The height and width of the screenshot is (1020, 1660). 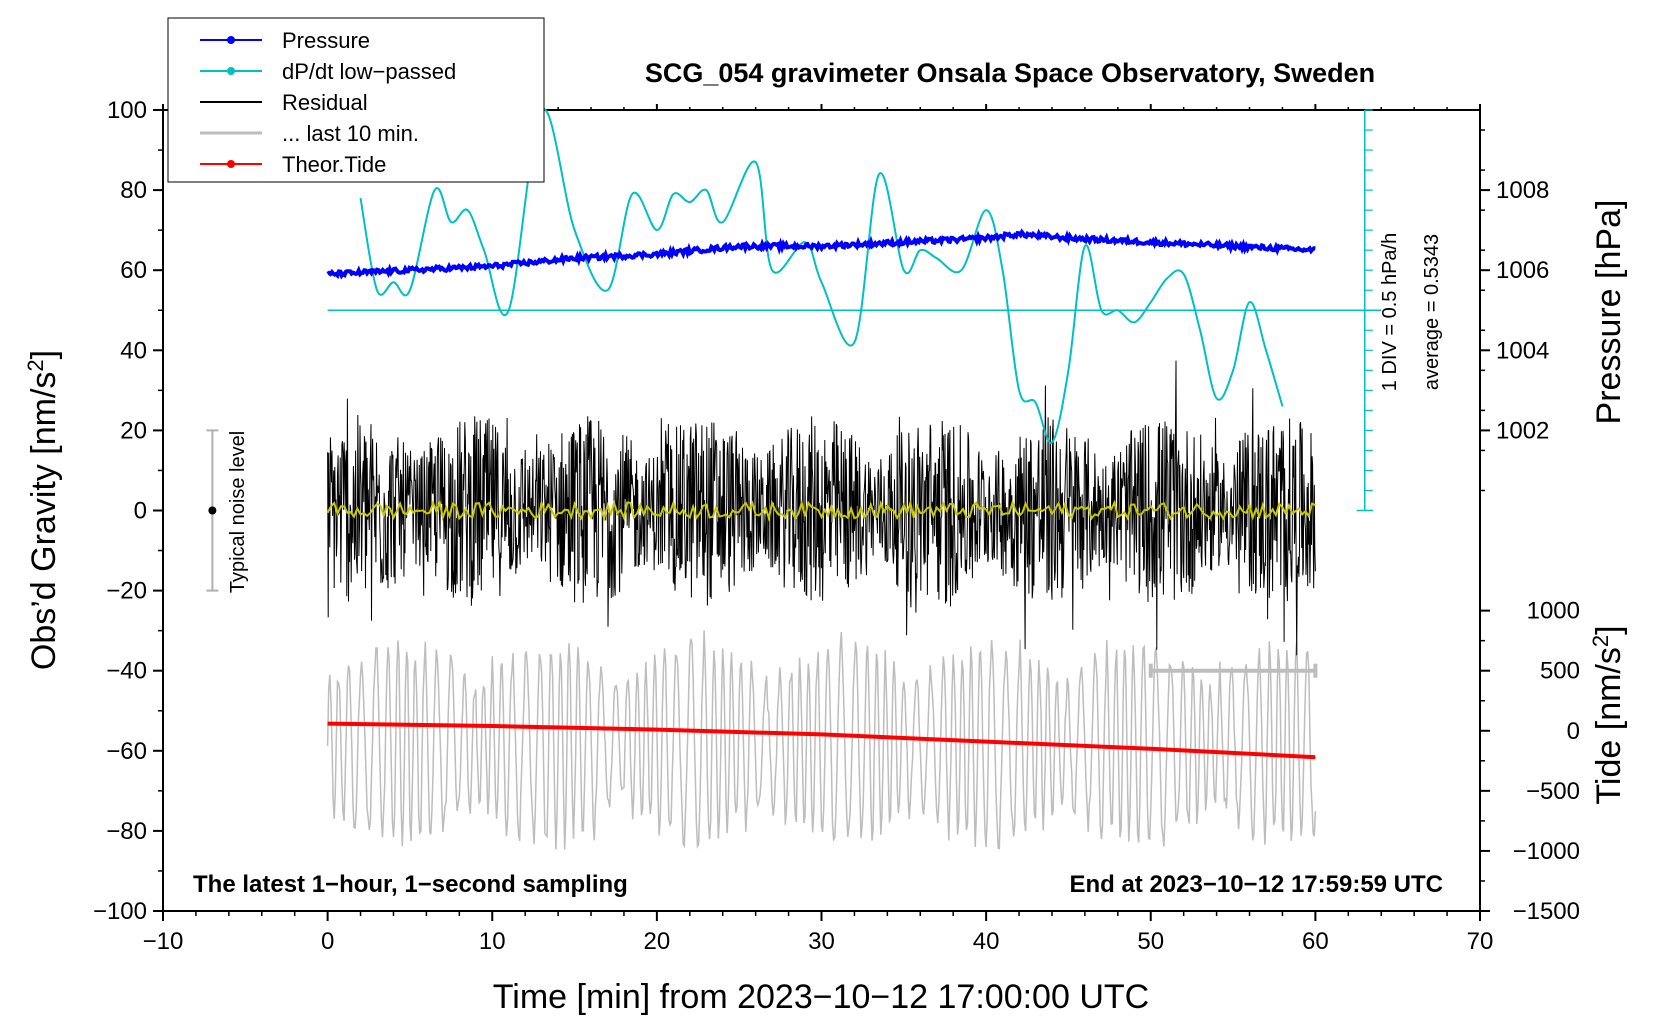 What do you see at coordinates (821, 254) in the screenshot?
I see `pressure-line` at bounding box center [821, 254].